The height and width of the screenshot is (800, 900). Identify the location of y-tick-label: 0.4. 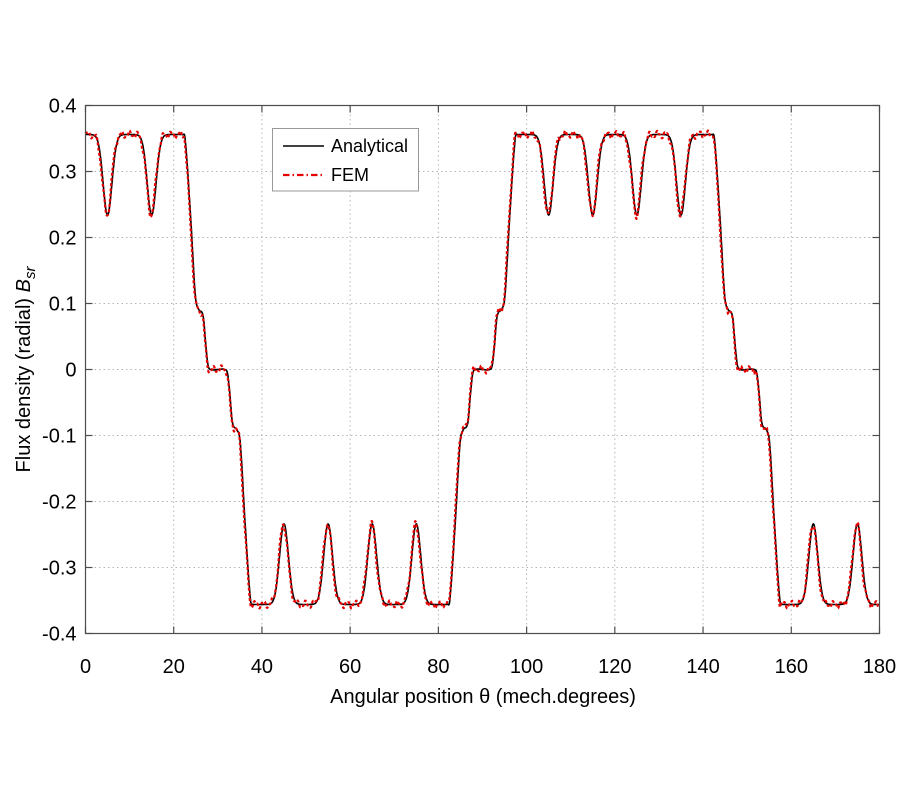
(63, 107).